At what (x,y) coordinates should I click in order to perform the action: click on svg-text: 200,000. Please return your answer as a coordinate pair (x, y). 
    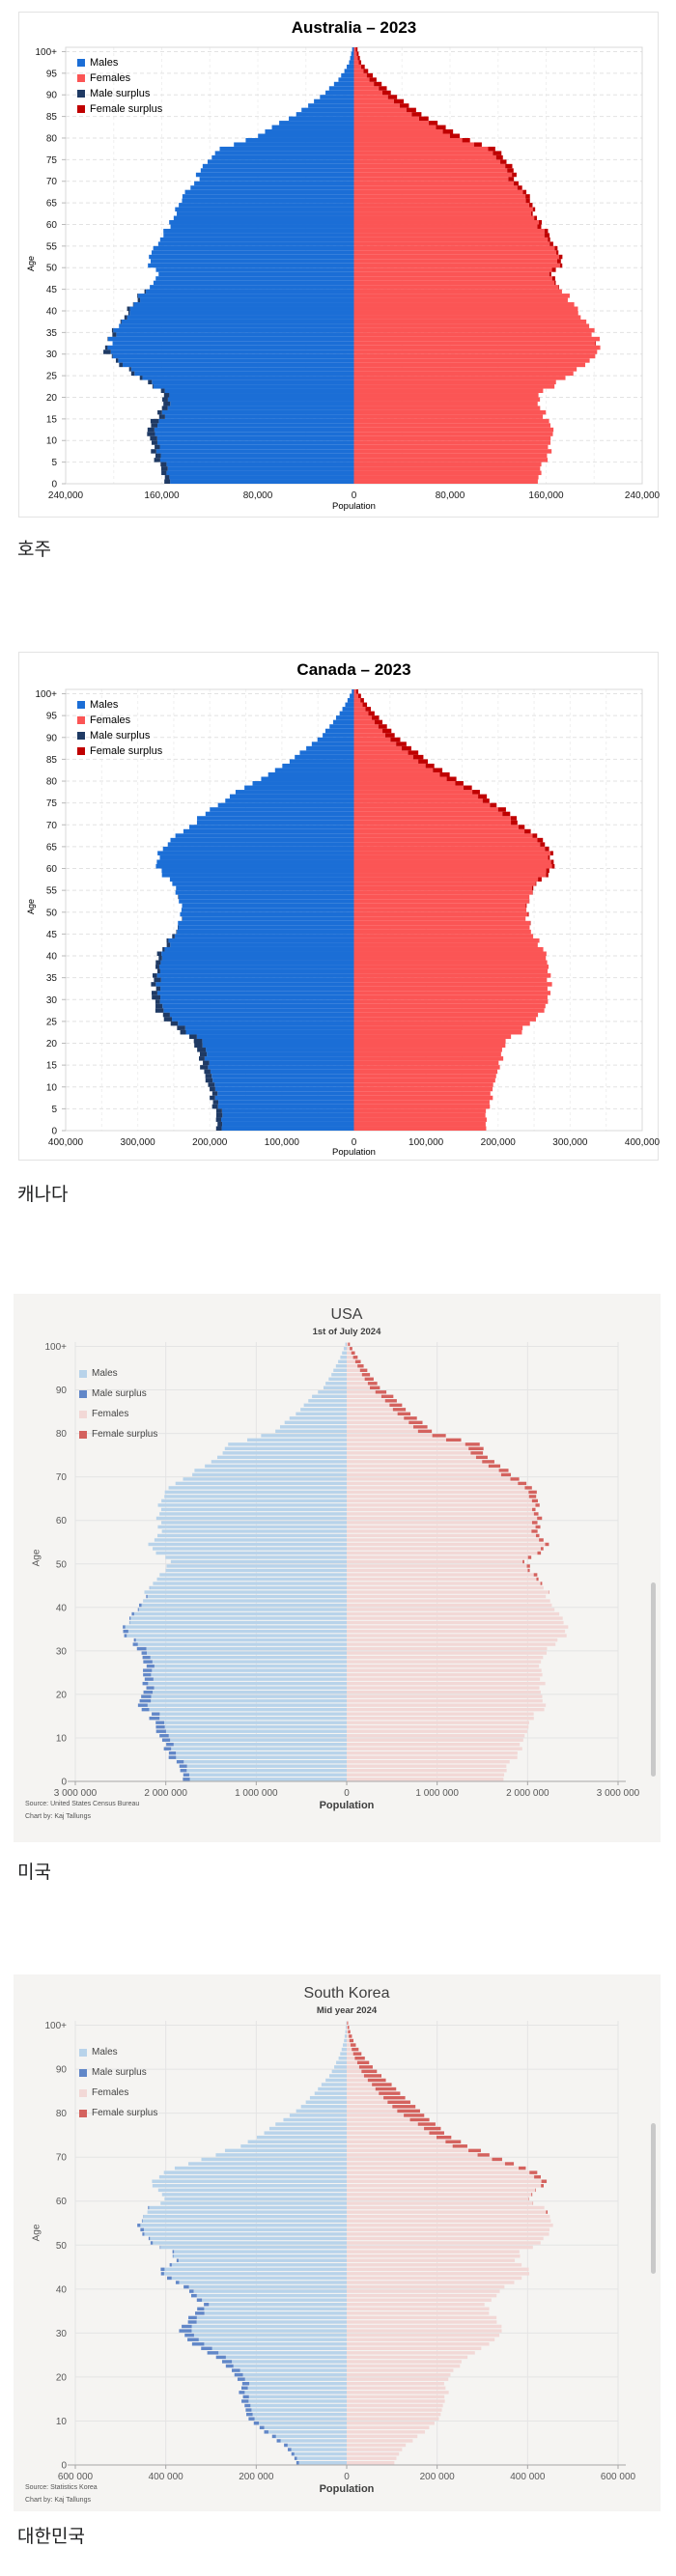
    Looking at the image, I should click on (210, 1143).